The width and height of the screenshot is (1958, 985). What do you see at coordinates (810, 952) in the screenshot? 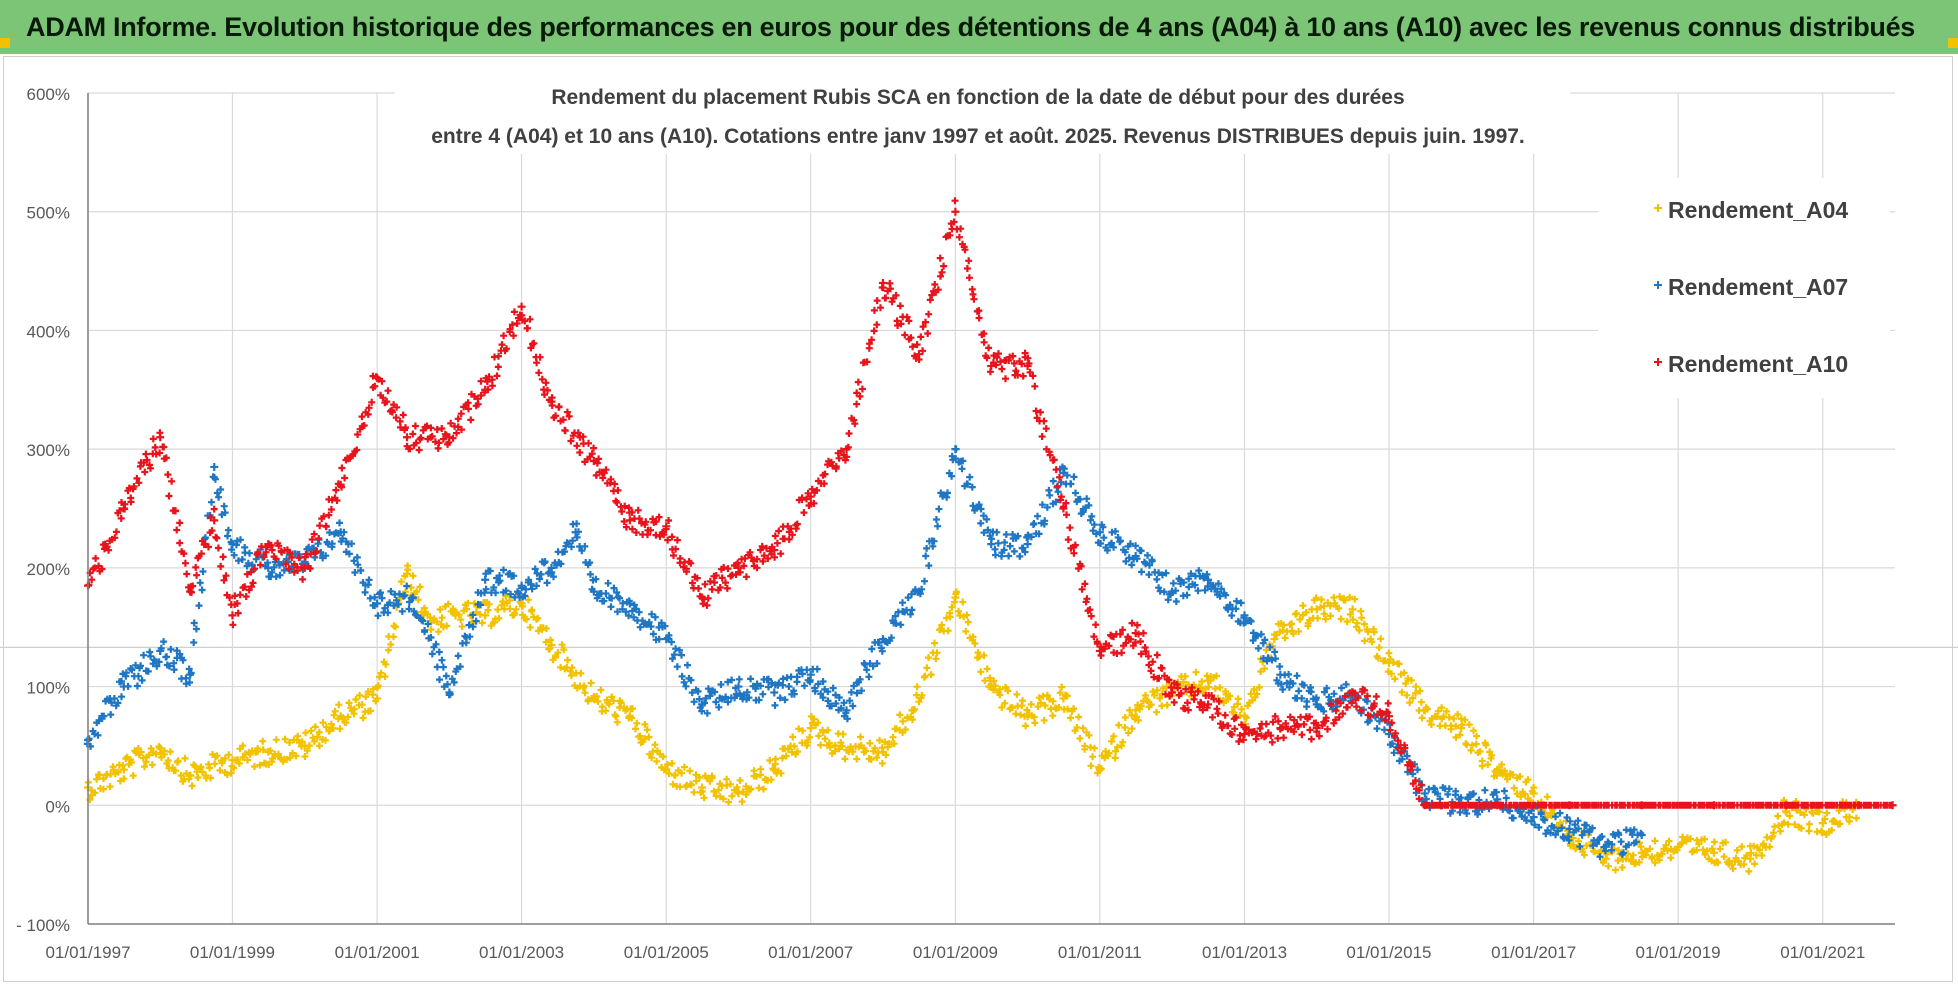
I see `x-tick-label: 01/01/2007` at bounding box center [810, 952].